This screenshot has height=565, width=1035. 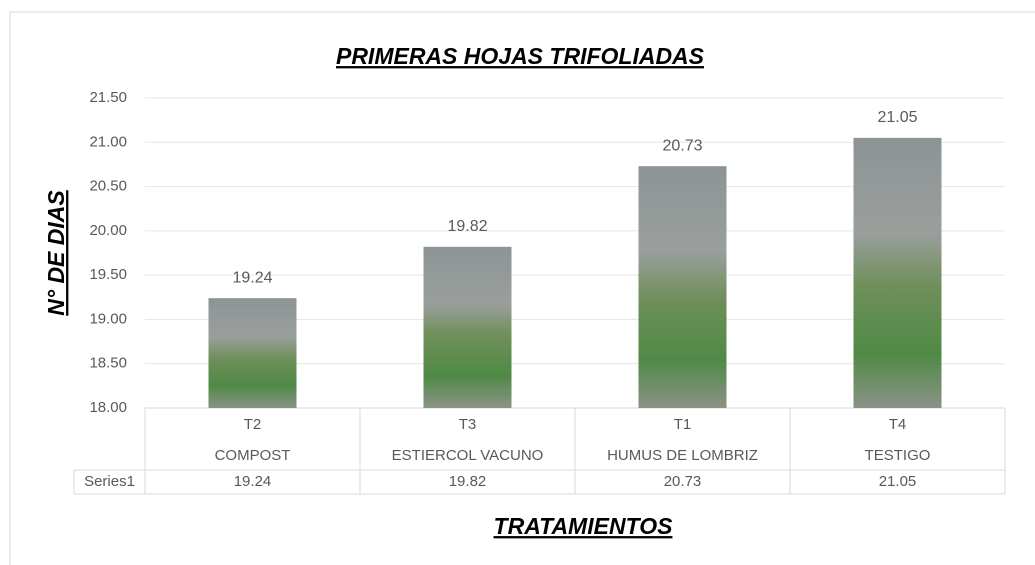 What do you see at coordinates (253, 481) in the screenshot?
I see `table-value: 19.24` at bounding box center [253, 481].